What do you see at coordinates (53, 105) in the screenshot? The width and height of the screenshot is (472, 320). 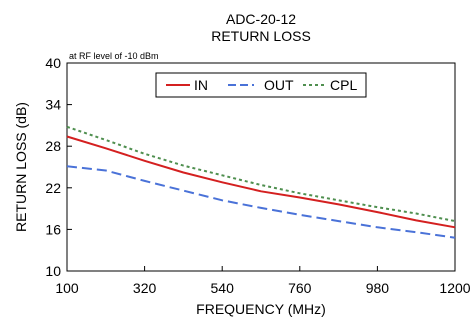 I see `y-tick-label: 34` at bounding box center [53, 105].